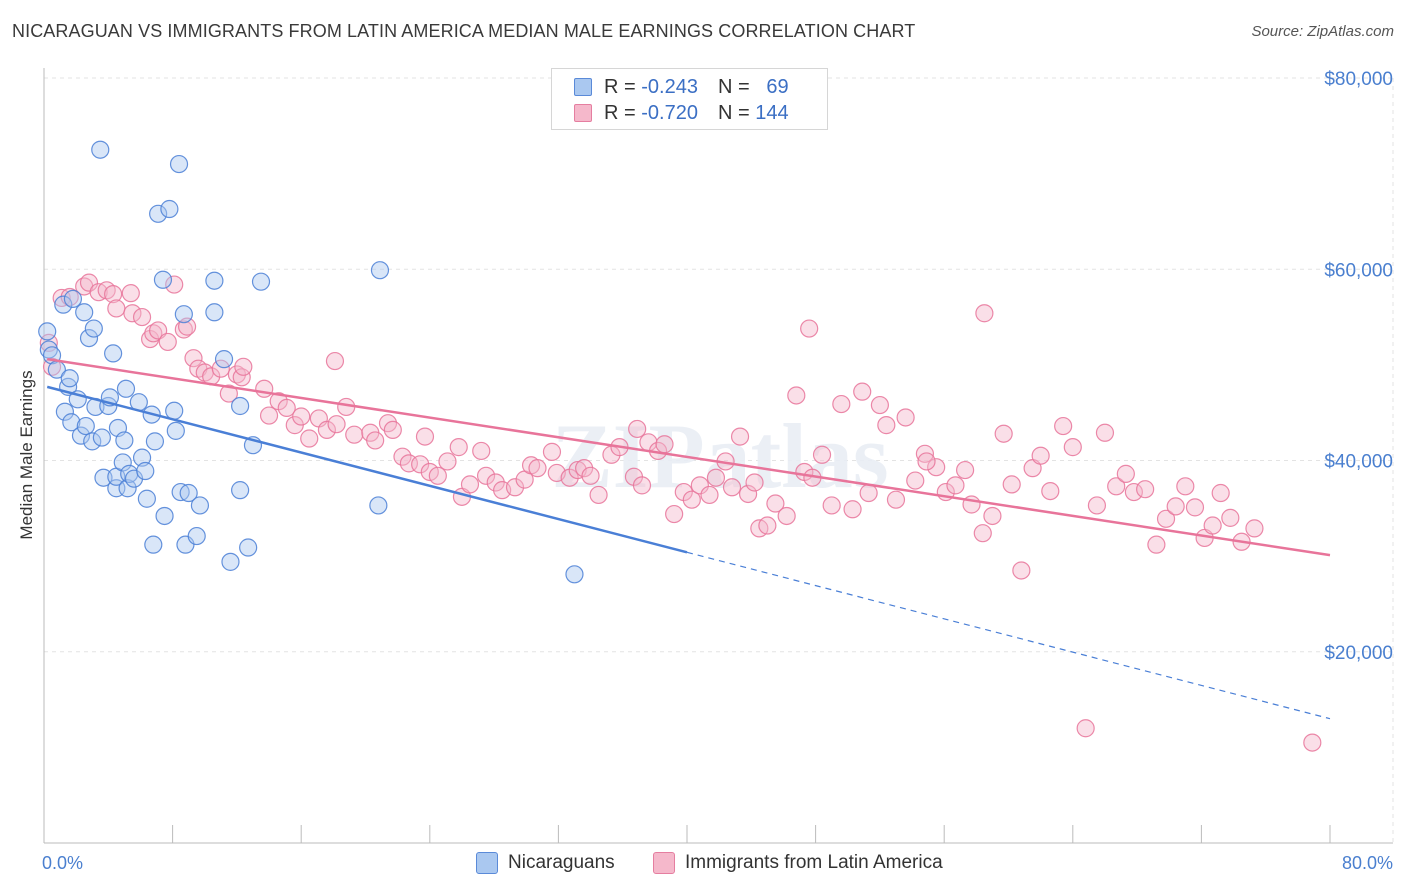 The image size is (1406, 892). What do you see at coordinates (583, 87) in the screenshot?
I see `legend-swatch-blue` at bounding box center [583, 87].